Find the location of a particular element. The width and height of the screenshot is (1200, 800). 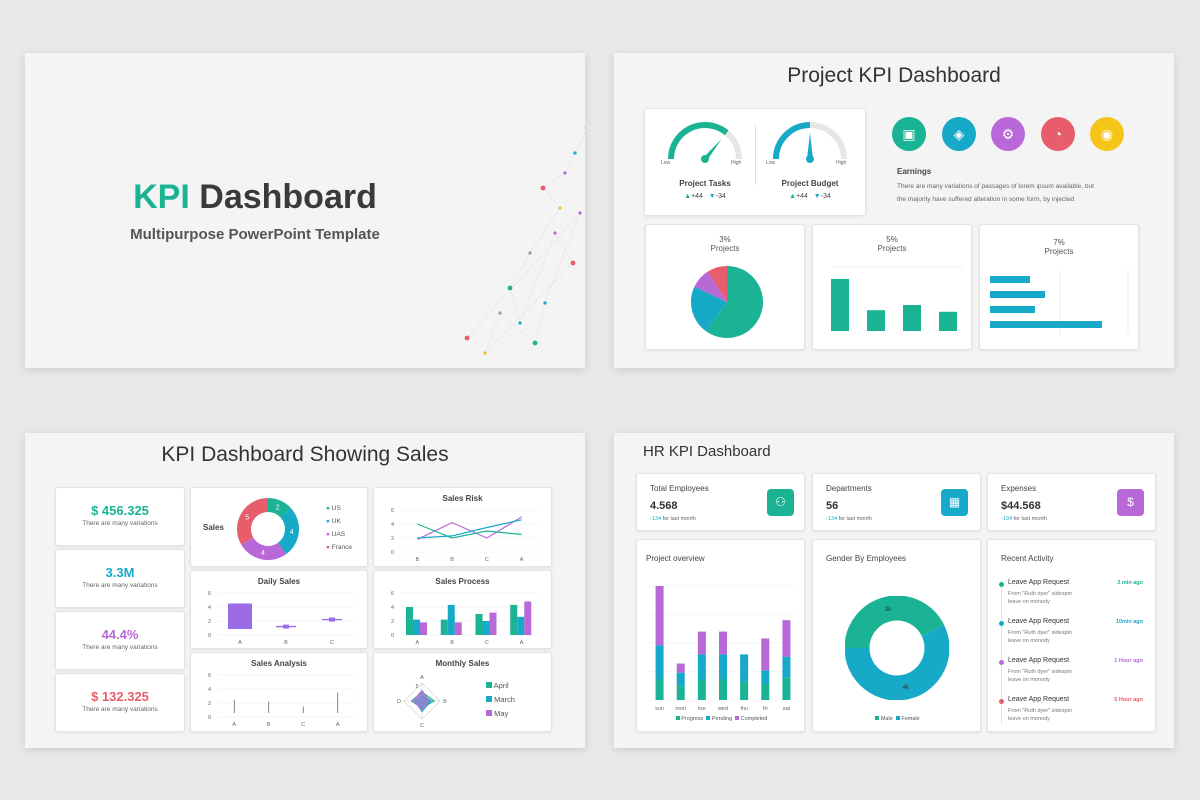

sales-process-title: Sales Process is located at coordinates (462, 581).